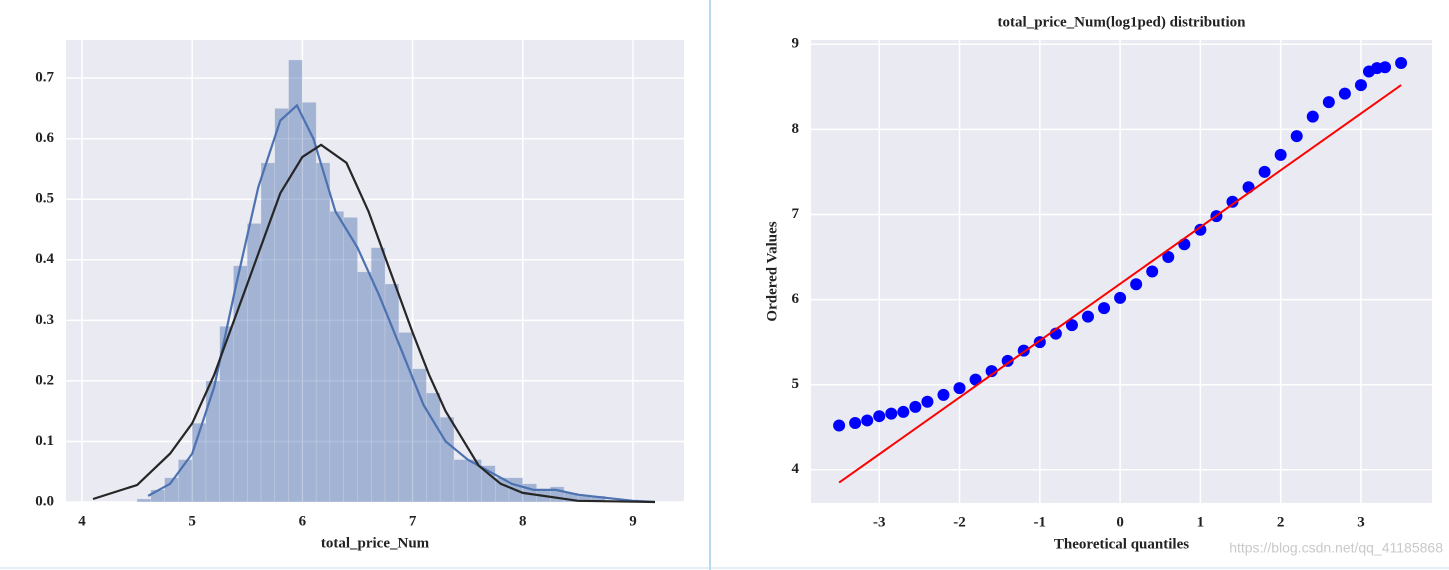  Describe the element at coordinates (44, 501) in the screenshot. I see `y-tick-label: 0.0` at that location.